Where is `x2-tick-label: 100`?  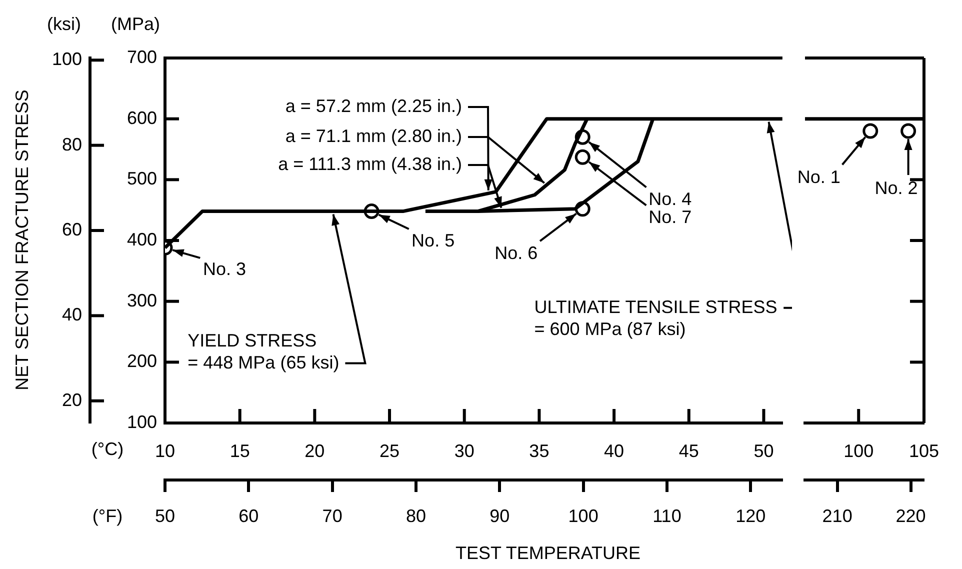 x2-tick-label: 100 is located at coordinates (583, 516).